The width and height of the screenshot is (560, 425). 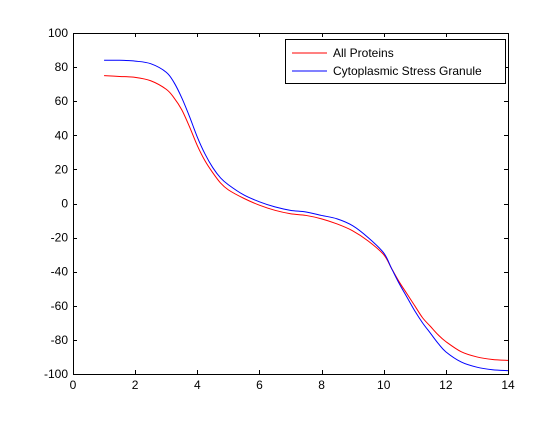 I want to click on y-tick-label: 60, so click(x=62, y=101).